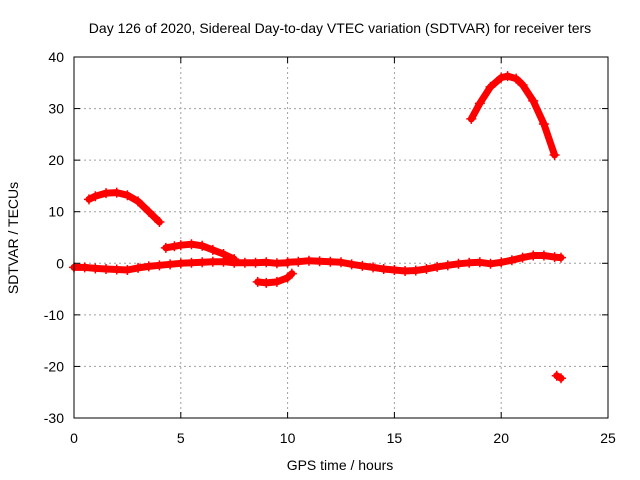  Describe the element at coordinates (54, 418) in the screenshot. I see `y-tick-label: -30` at that location.